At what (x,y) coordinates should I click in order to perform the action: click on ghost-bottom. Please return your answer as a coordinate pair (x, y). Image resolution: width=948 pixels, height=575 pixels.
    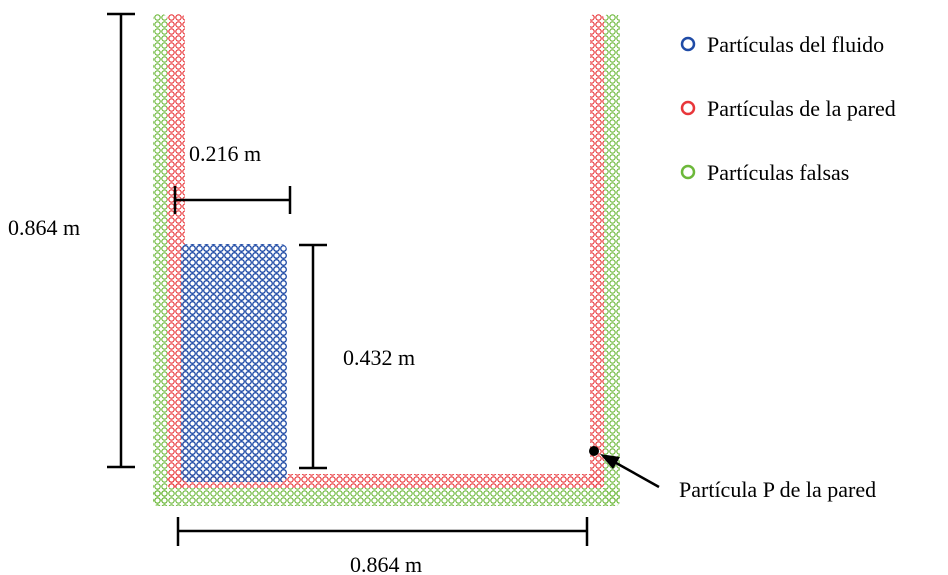
    Looking at the image, I should click on (386, 497).